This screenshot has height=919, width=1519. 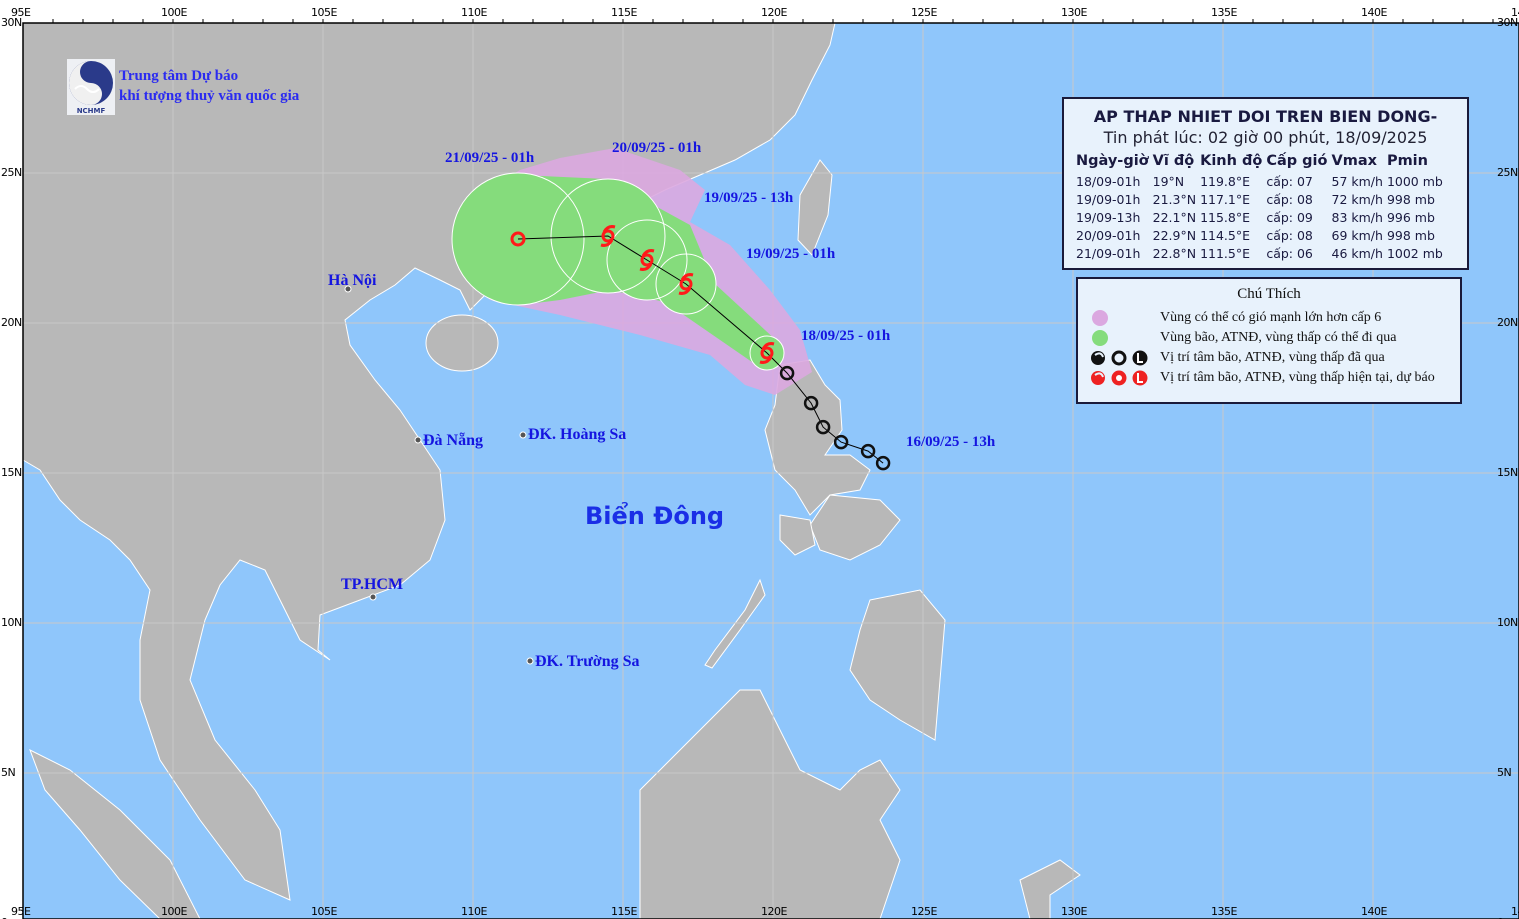 What do you see at coordinates (770, 804) in the screenshot?
I see `borneo` at bounding box center [770, 804].